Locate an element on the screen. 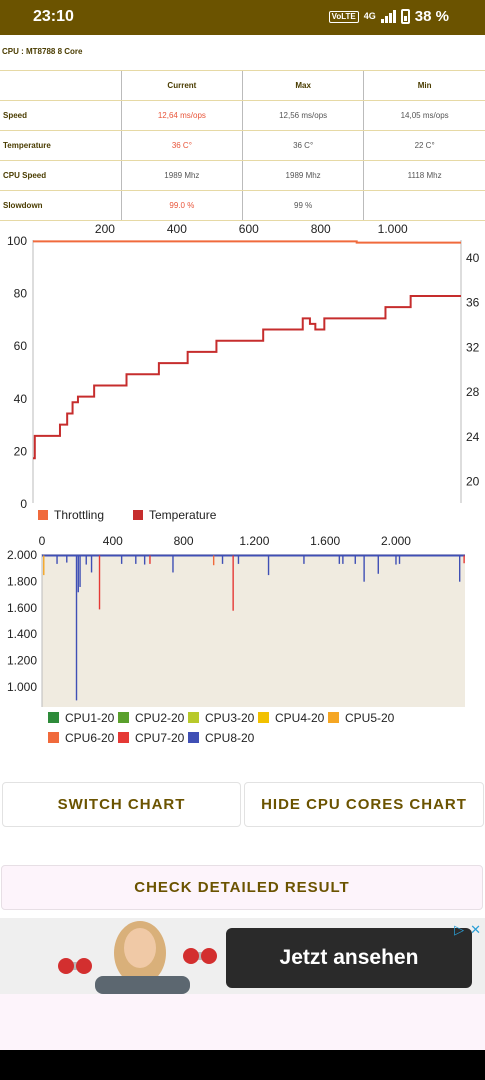 This screenshot has height=1080, width=485. x-tick-label: 200 is located at coordinates (105, 229).